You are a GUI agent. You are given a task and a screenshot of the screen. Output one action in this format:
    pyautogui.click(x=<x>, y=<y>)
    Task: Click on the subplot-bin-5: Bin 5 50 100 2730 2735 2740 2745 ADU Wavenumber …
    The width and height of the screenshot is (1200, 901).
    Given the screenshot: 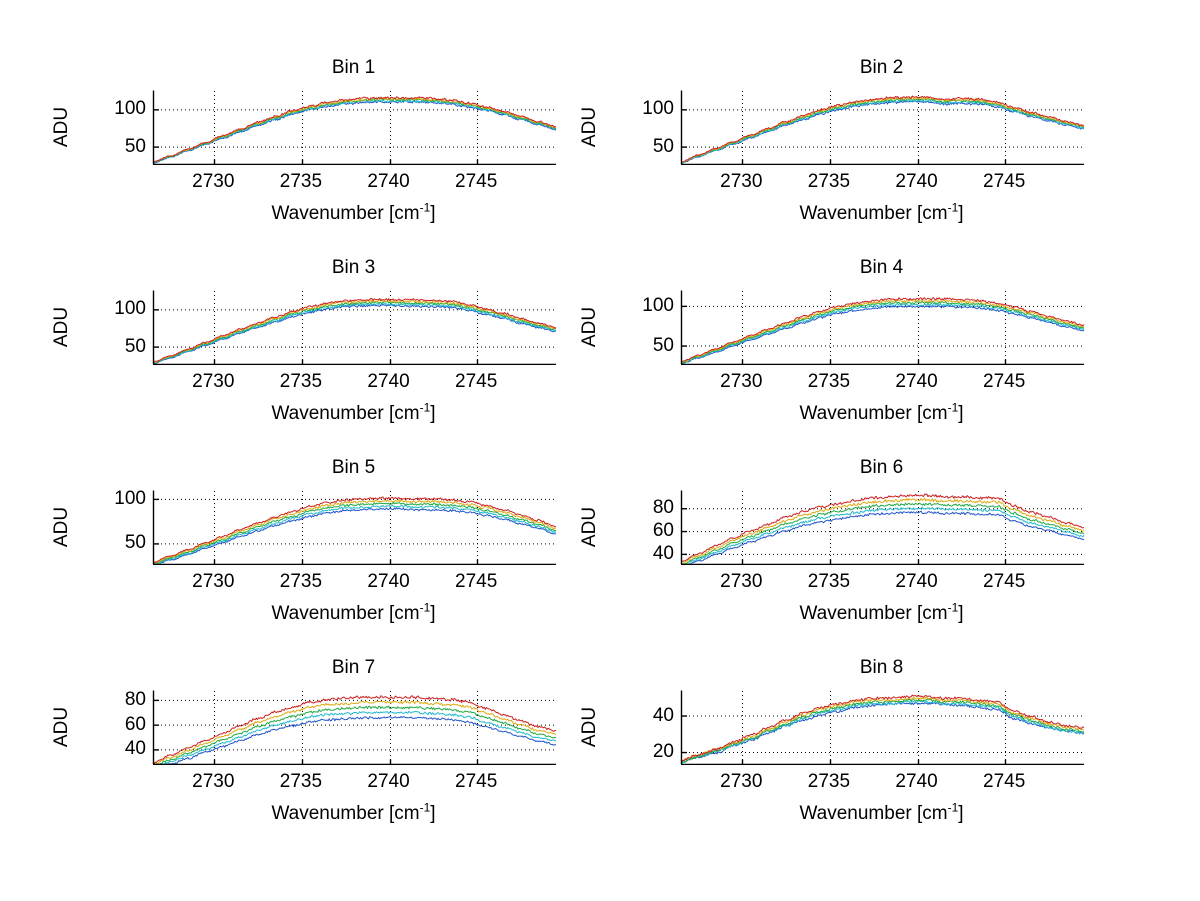 What is the action you would take?
    pyautogui.click(x=294, y=540)
    